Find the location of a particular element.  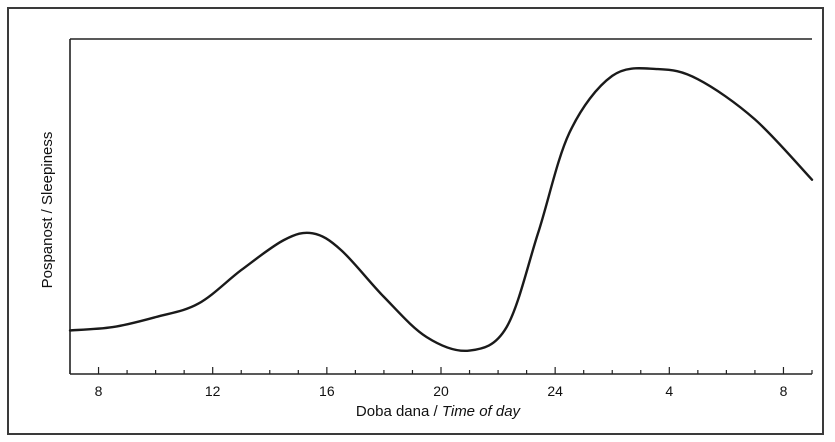

y-axis-label: Pospanost / Sleepiness is located at coordinates (47, 210).